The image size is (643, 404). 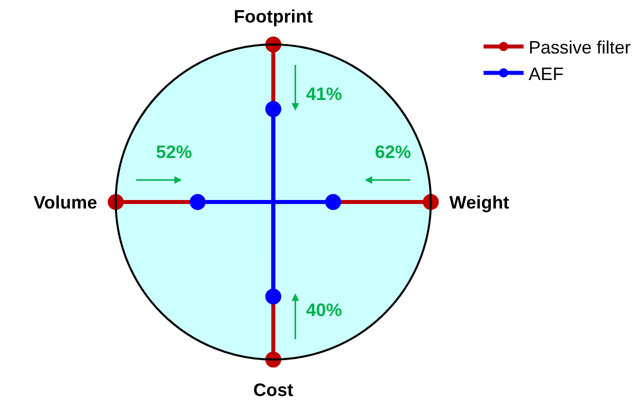 I want to click on spoke-label: Footprint, so click(x=273, y=16).